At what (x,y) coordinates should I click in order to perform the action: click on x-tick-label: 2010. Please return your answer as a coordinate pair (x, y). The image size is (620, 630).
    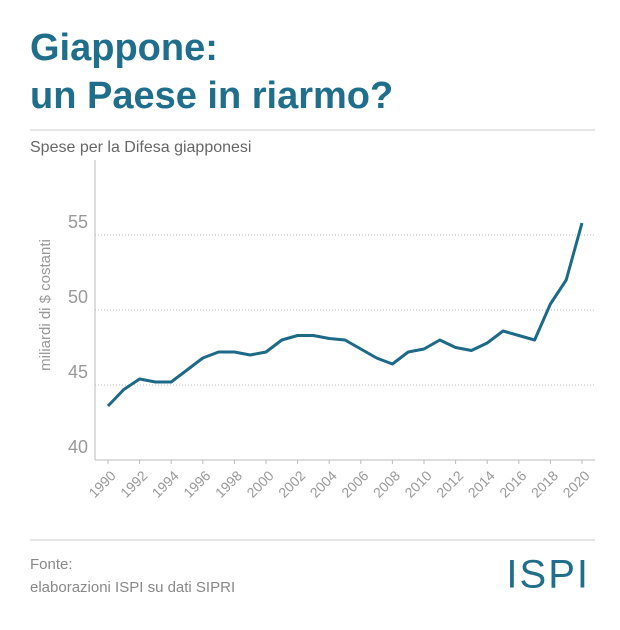
    Looking at the image, I should click on (417, 483).